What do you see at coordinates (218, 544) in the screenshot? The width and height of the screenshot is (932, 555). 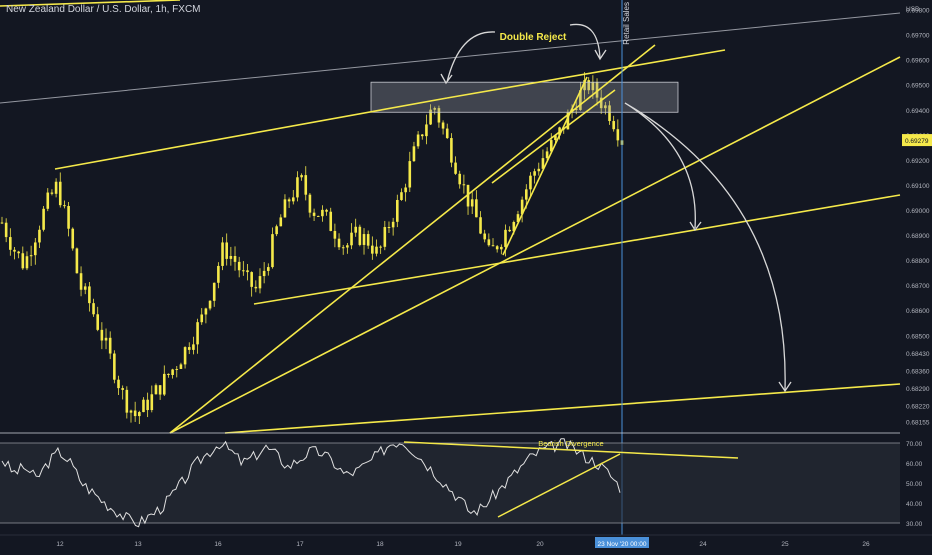 I see `time-tick: 16` at bounding box center [218, 544].